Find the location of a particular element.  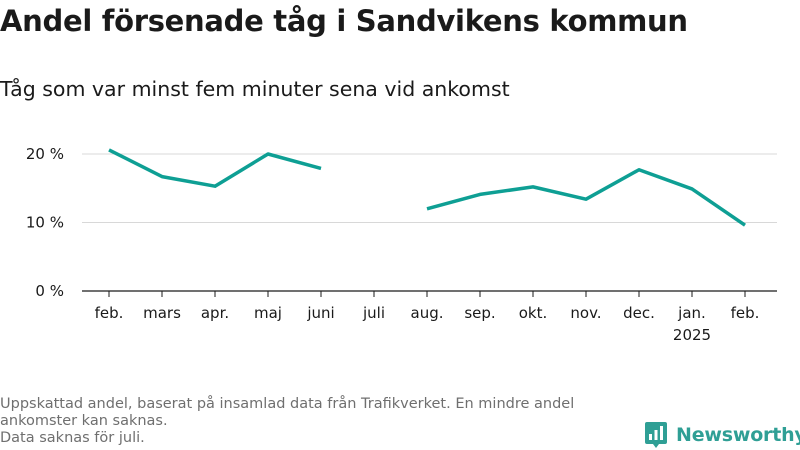

x-tick-label: mars is located at coordinates (162, 313).